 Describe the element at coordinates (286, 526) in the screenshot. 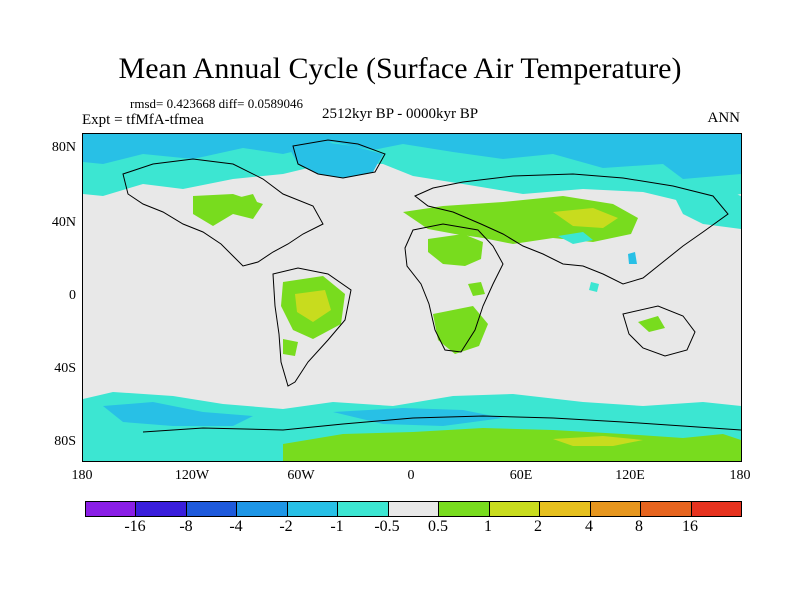

I see `colorbar-label: -2` at that location.